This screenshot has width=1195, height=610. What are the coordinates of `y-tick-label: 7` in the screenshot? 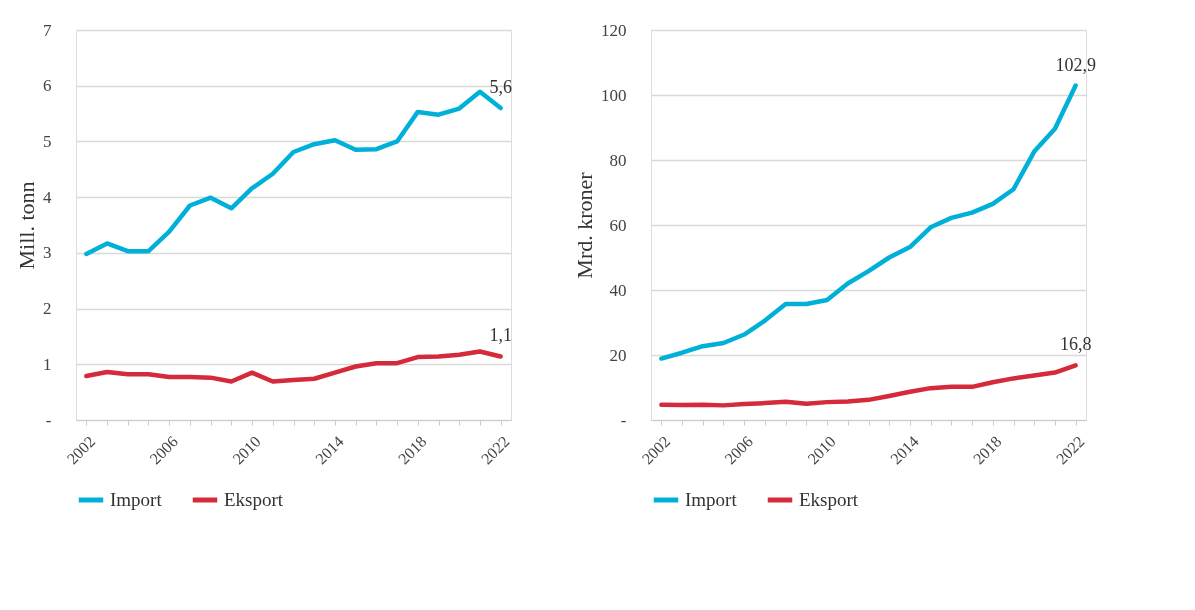 It's located at (47, 30).